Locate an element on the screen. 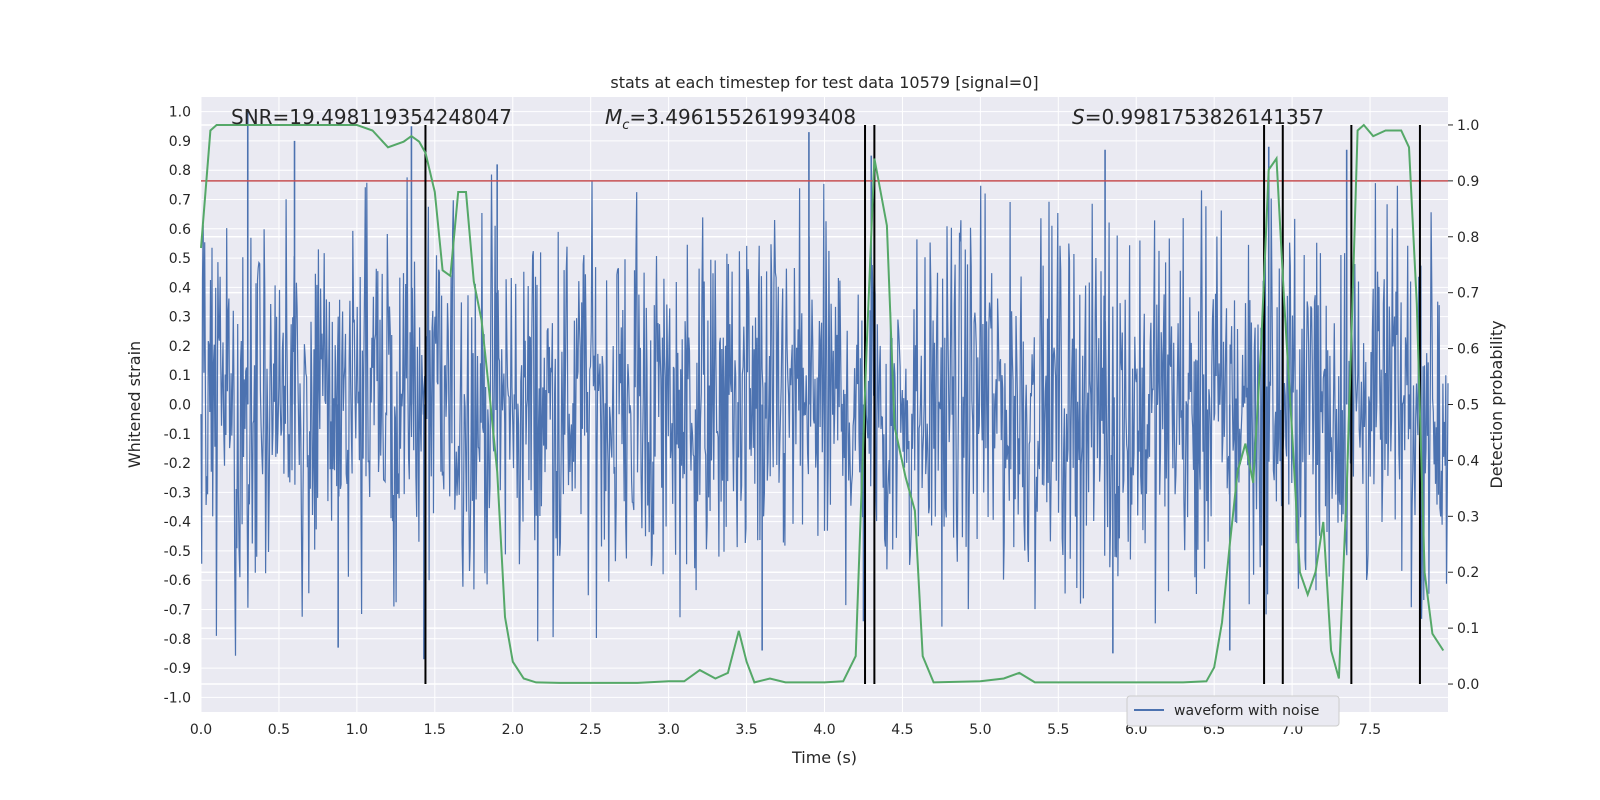  x-tick-label: 7.5 is located at coordinates (1370, 730).